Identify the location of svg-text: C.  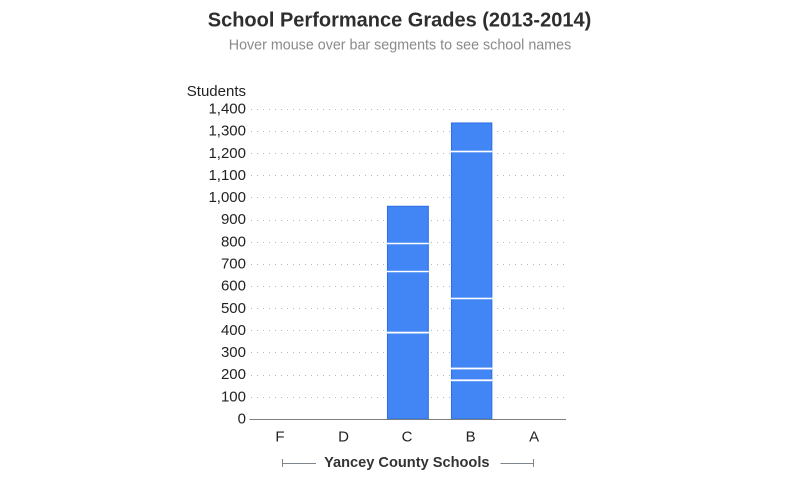
(407, 437).